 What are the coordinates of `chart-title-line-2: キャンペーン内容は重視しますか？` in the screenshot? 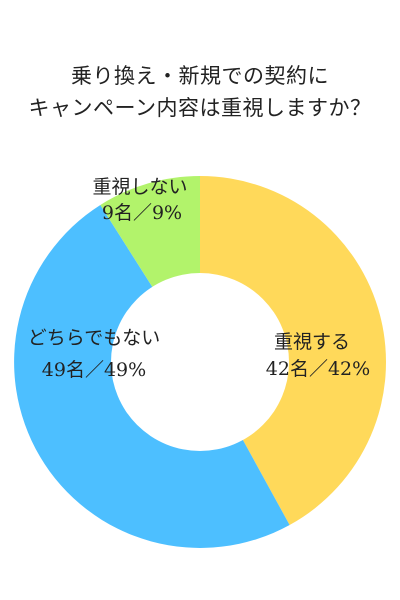 It's located at (200, 108).